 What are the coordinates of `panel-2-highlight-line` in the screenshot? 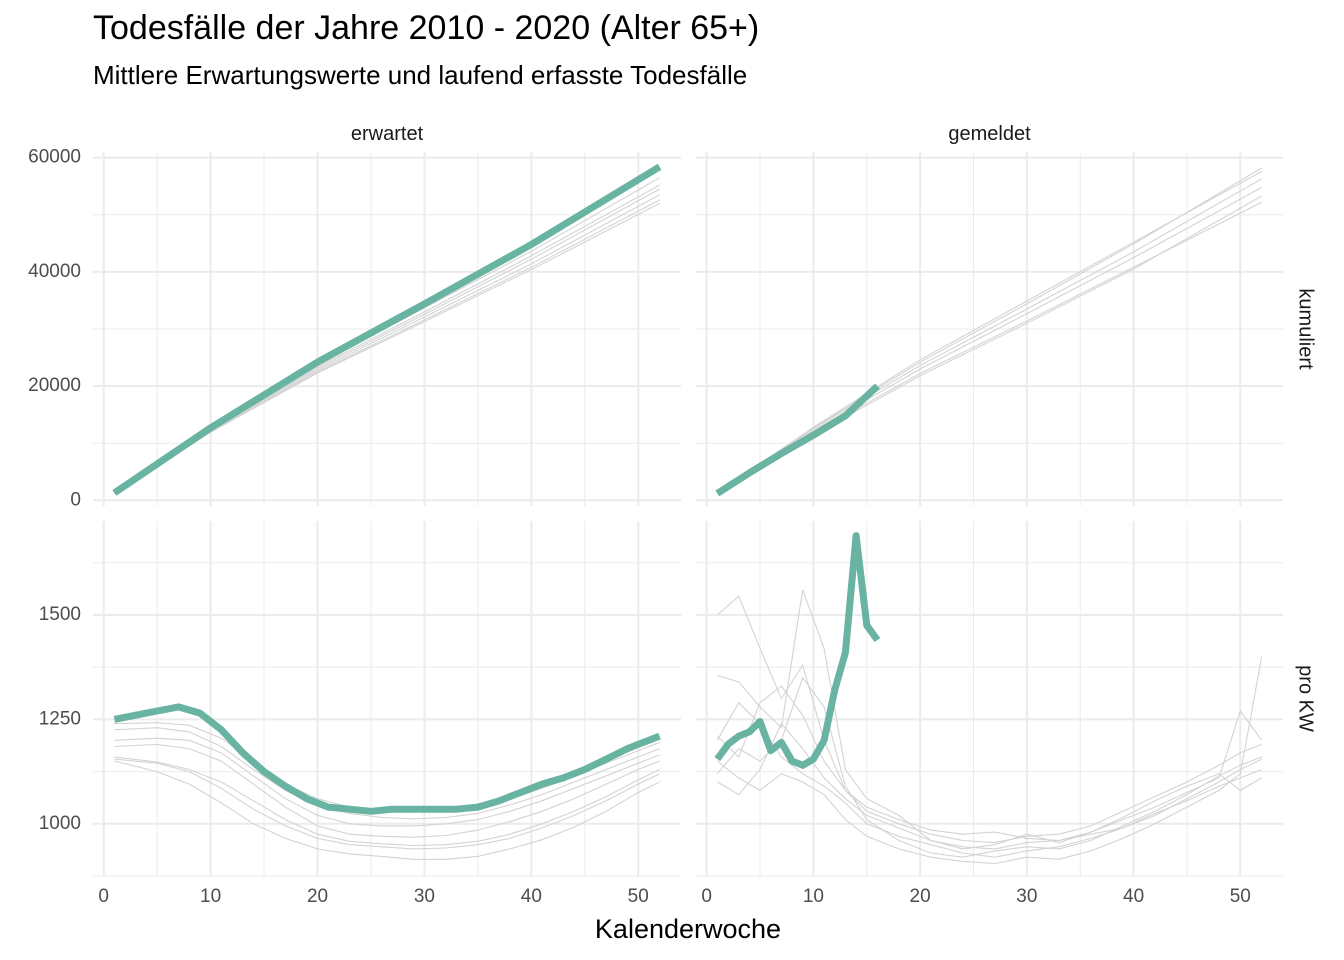 It's located at (797, 440).